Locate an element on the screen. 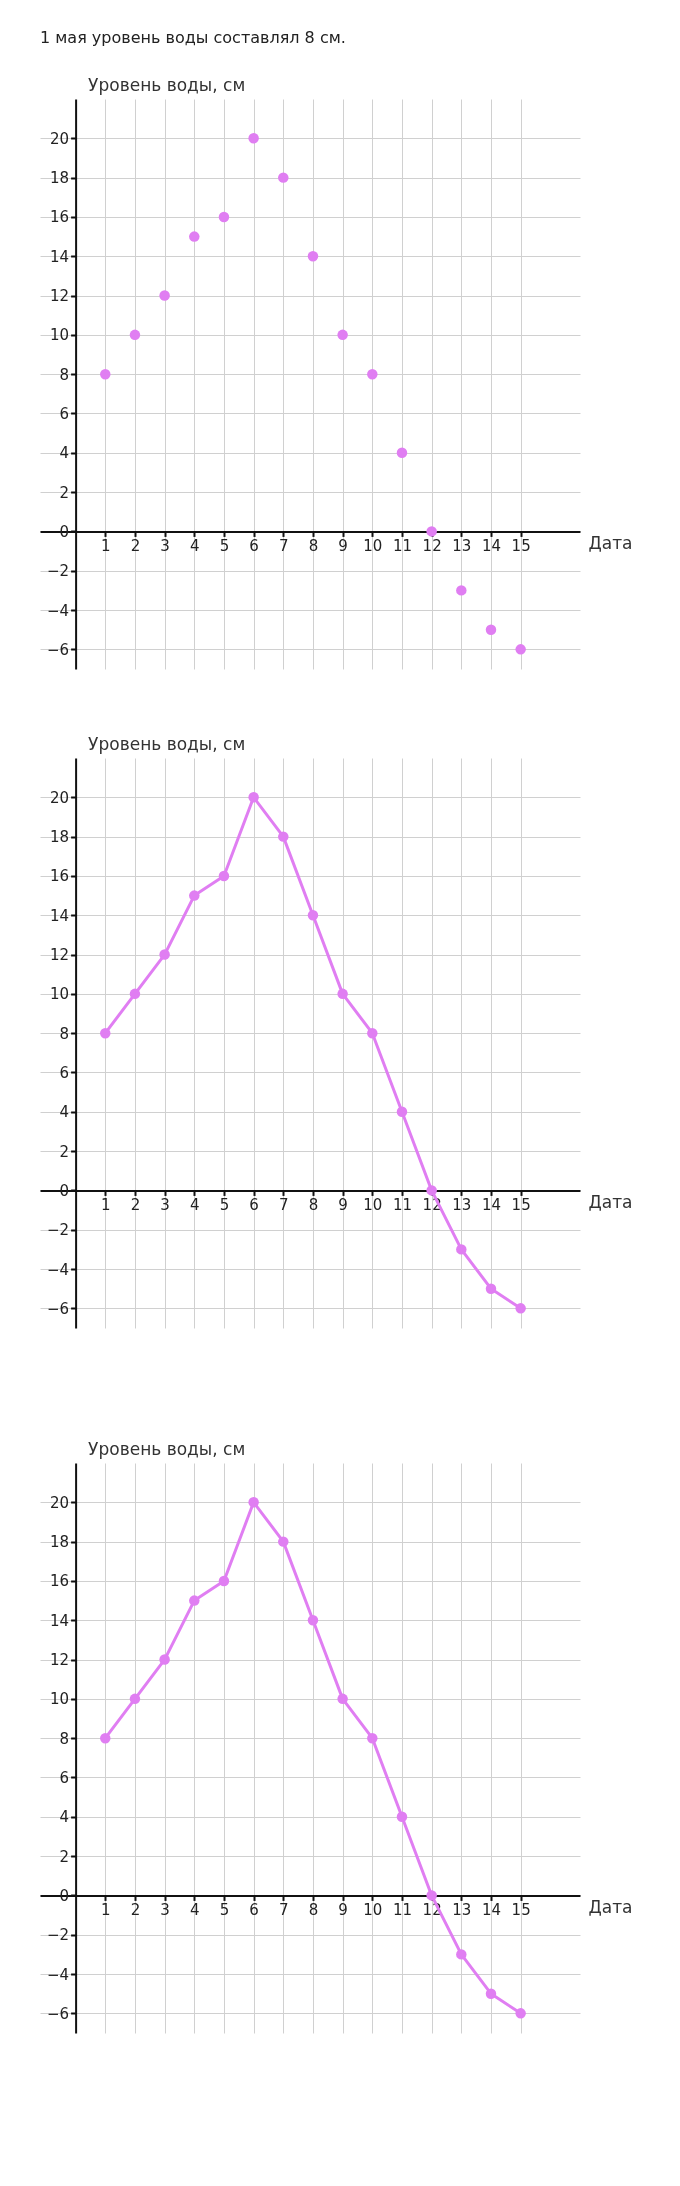  y-axis-title: Уровень воды, см is located at coordinates (167, 84).